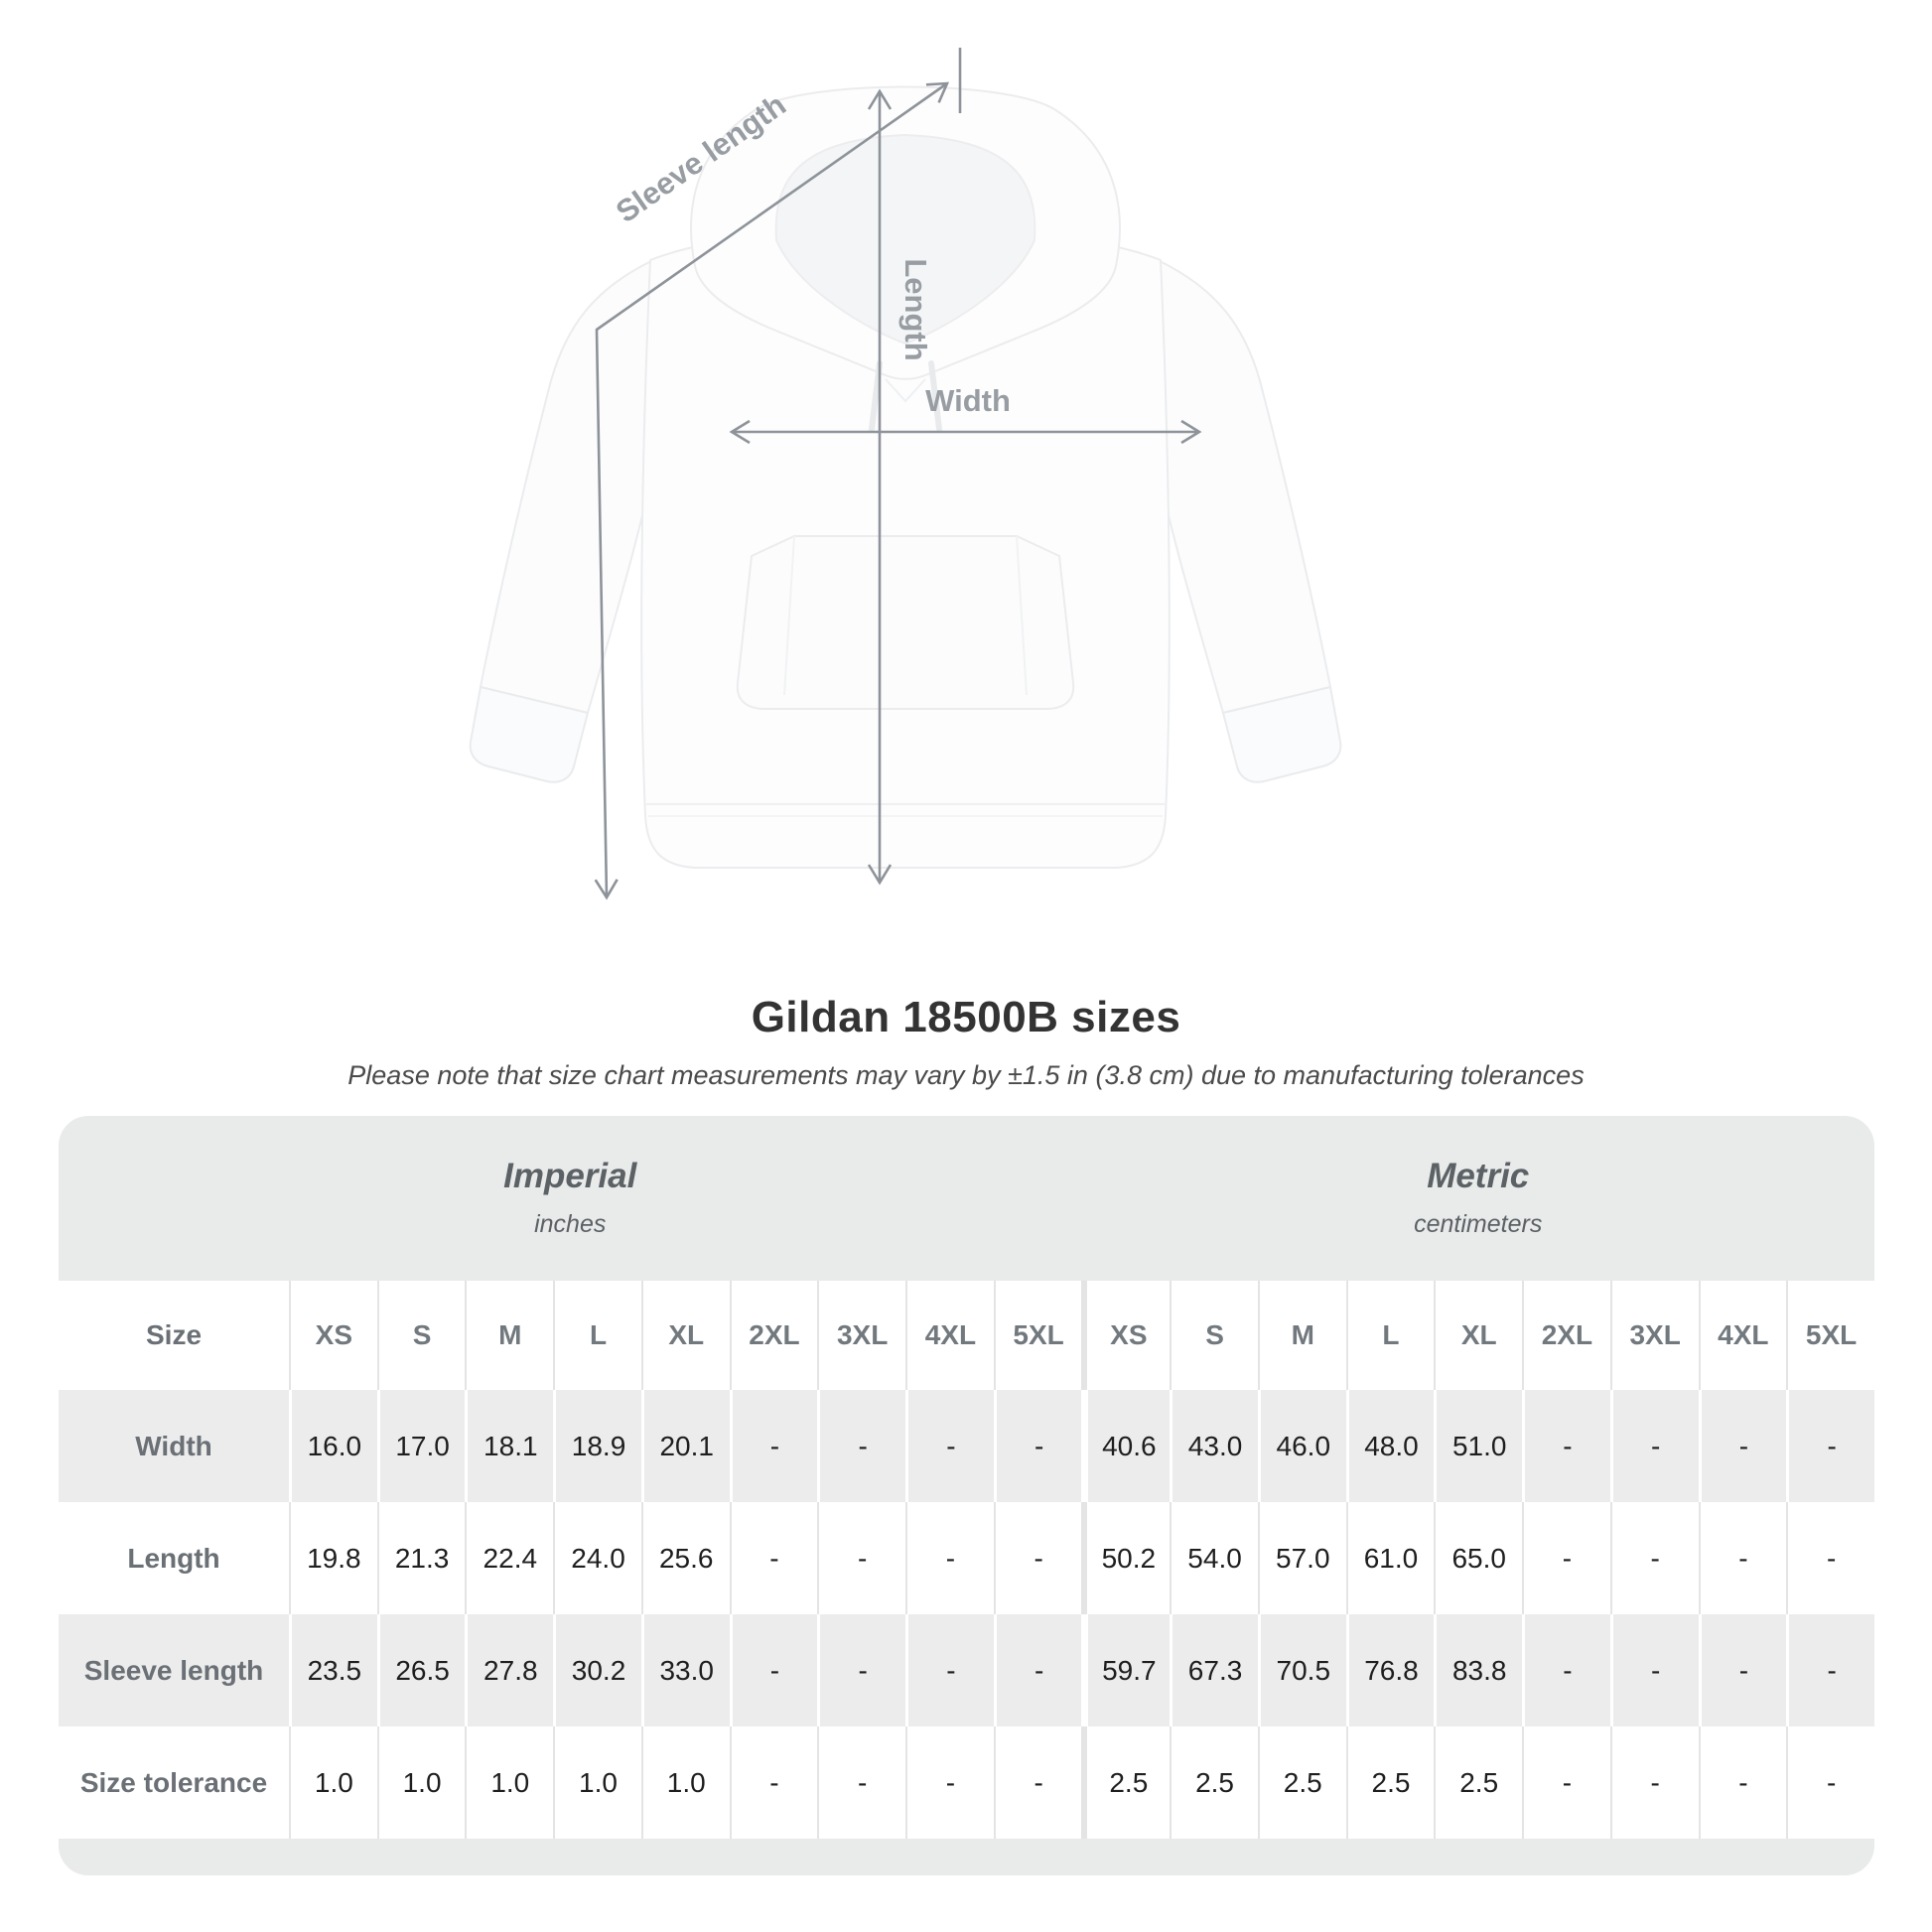  What do you see at coordinates (861, 1335) in the screenshot?
I see `imperial-size-header-3xl: 3XL` at bounding box center [861, 1335].